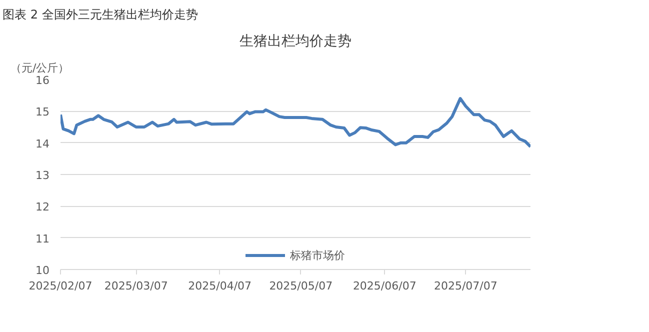  Describe the element at coordinates (295, 122) in the screenshot. I see `line-series` at that location.